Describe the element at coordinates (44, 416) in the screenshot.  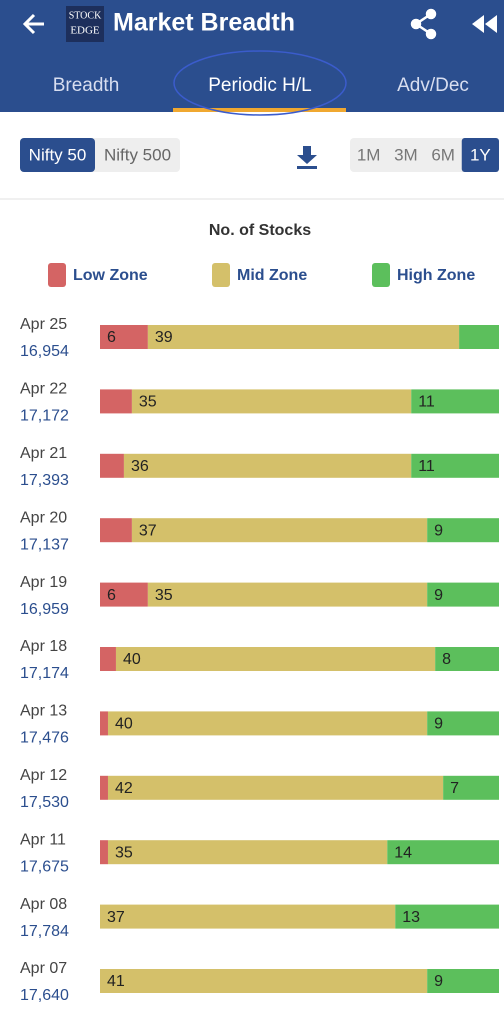
I see `index-value: 17,172` at that location.